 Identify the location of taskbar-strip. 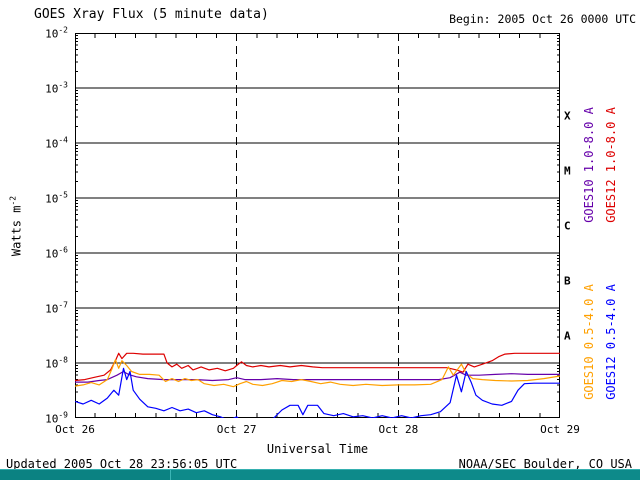
(320, 474).